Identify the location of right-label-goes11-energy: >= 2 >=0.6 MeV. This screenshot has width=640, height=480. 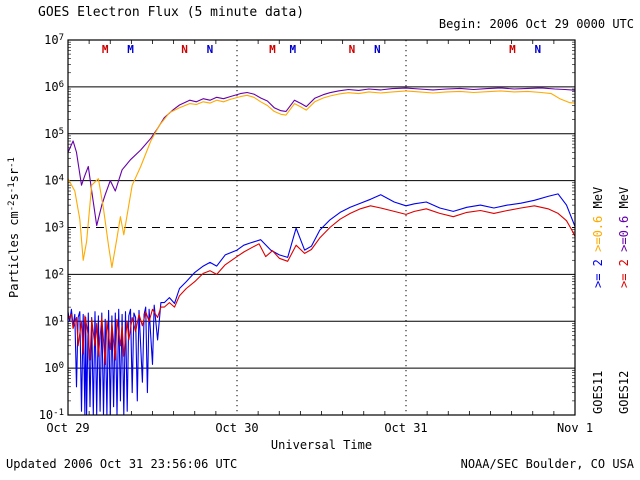
(598, 237).